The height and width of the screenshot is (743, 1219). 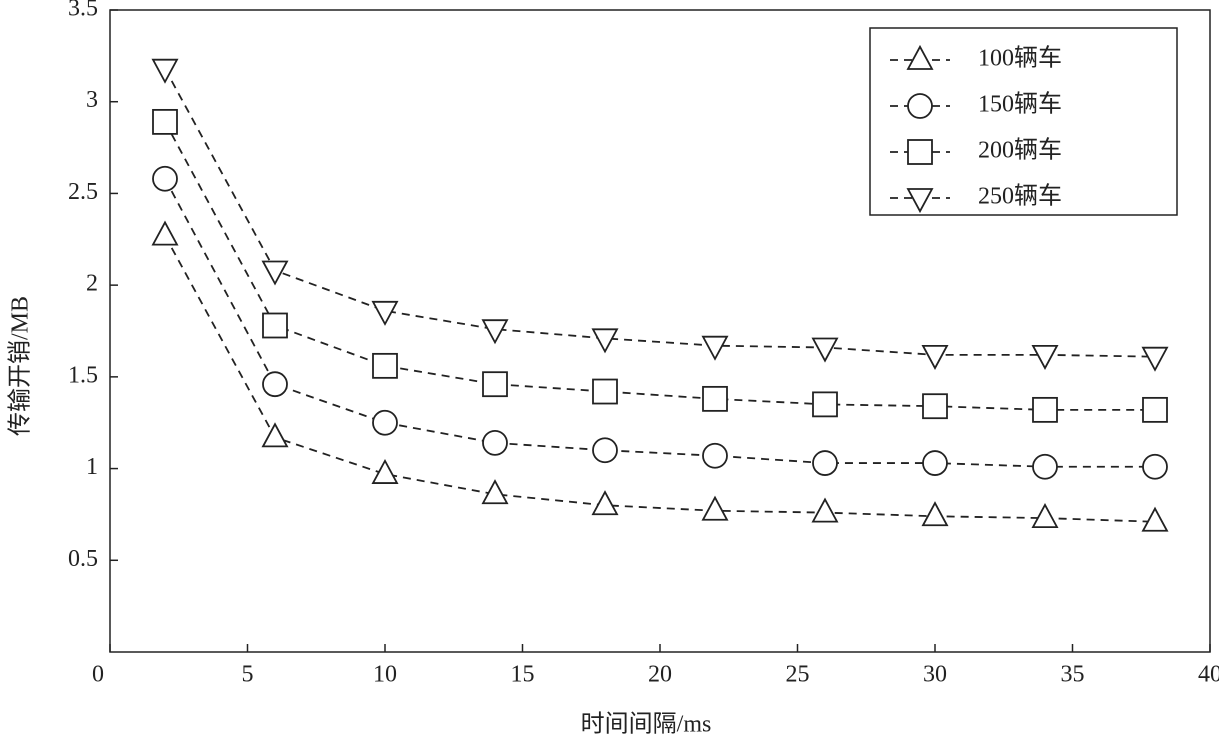 I want to click on x-tick-label: 40, so click(x=1208, y=675).